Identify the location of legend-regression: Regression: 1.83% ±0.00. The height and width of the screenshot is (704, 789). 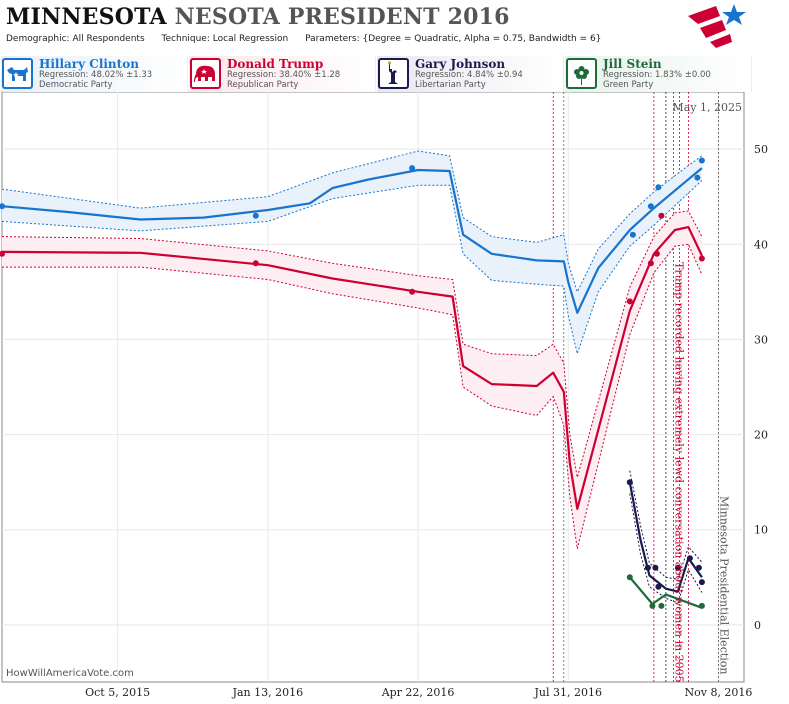
(657, 75).